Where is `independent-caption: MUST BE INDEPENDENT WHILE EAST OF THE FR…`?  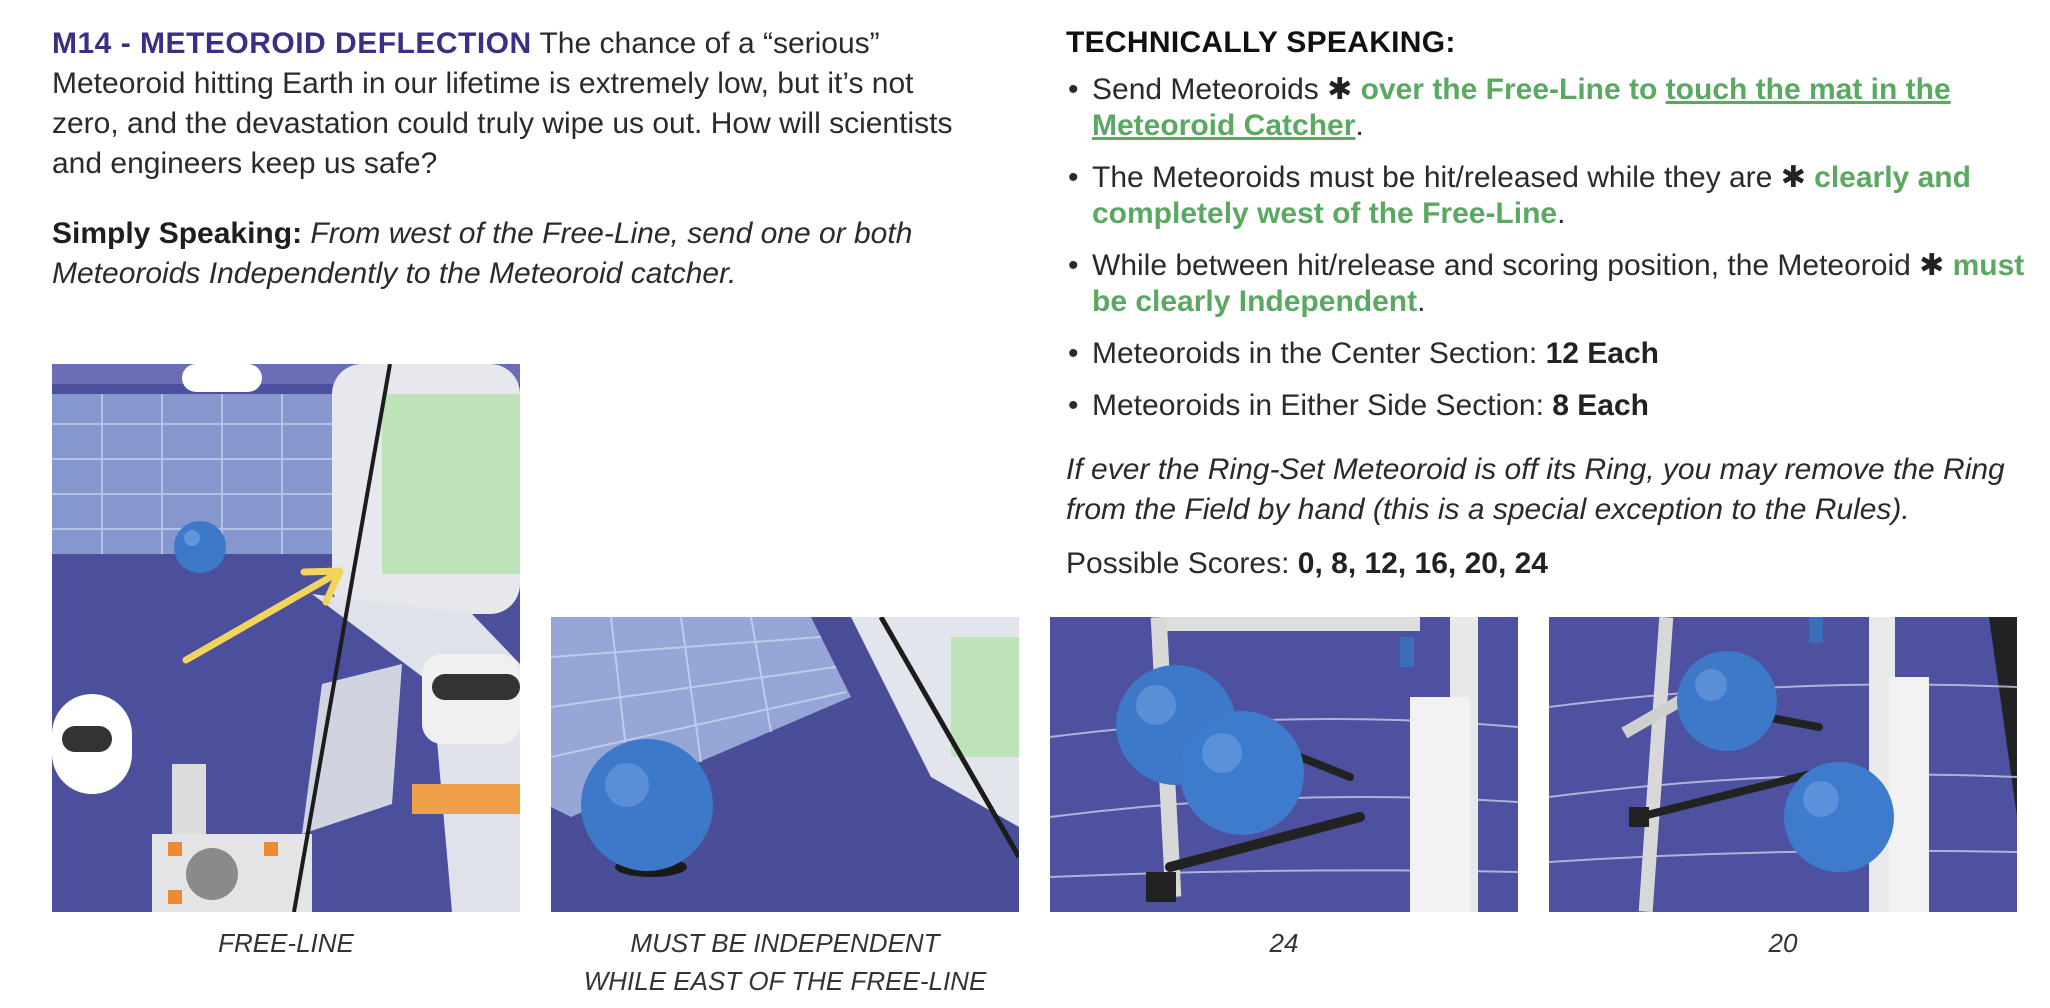 independent-caption: MUST BE INDEPENDENT WHILE EAST OF THE FR… is located at coordinates (785, 962).